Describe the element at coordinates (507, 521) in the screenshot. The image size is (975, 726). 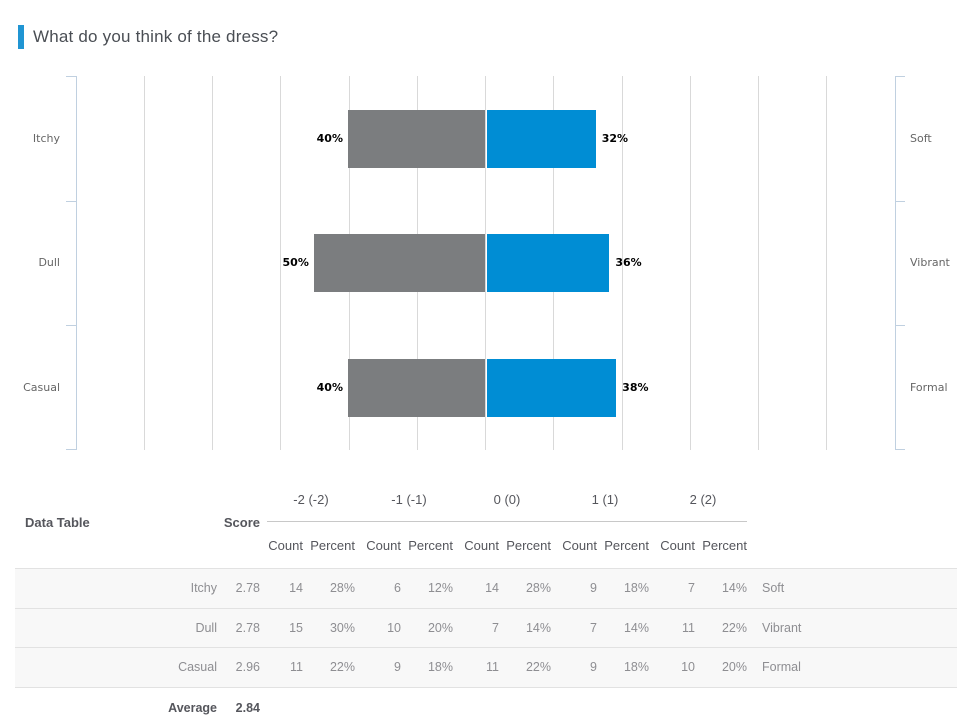
I see `group-header-rule` at that location.